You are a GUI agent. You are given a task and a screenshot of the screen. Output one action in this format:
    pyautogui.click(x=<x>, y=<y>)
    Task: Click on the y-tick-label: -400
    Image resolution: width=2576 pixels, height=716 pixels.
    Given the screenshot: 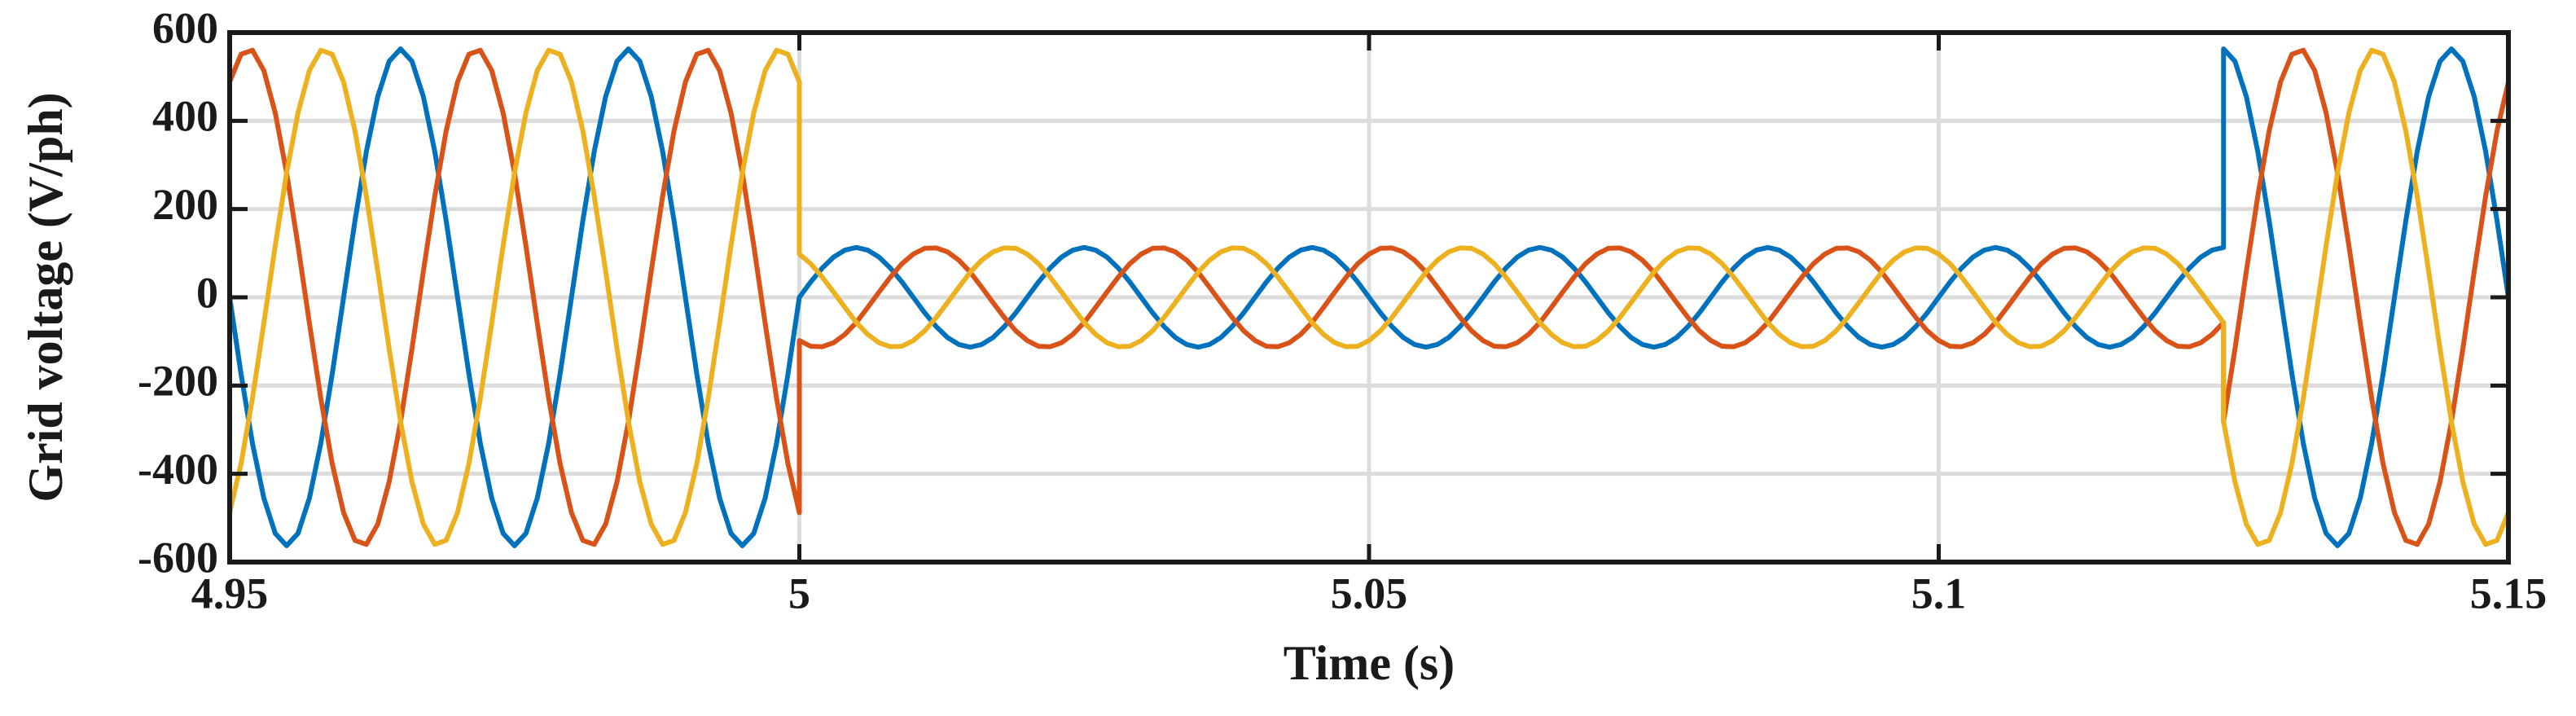 What is the action you would take?
    pyautogui.click(x=178, y=470)
    